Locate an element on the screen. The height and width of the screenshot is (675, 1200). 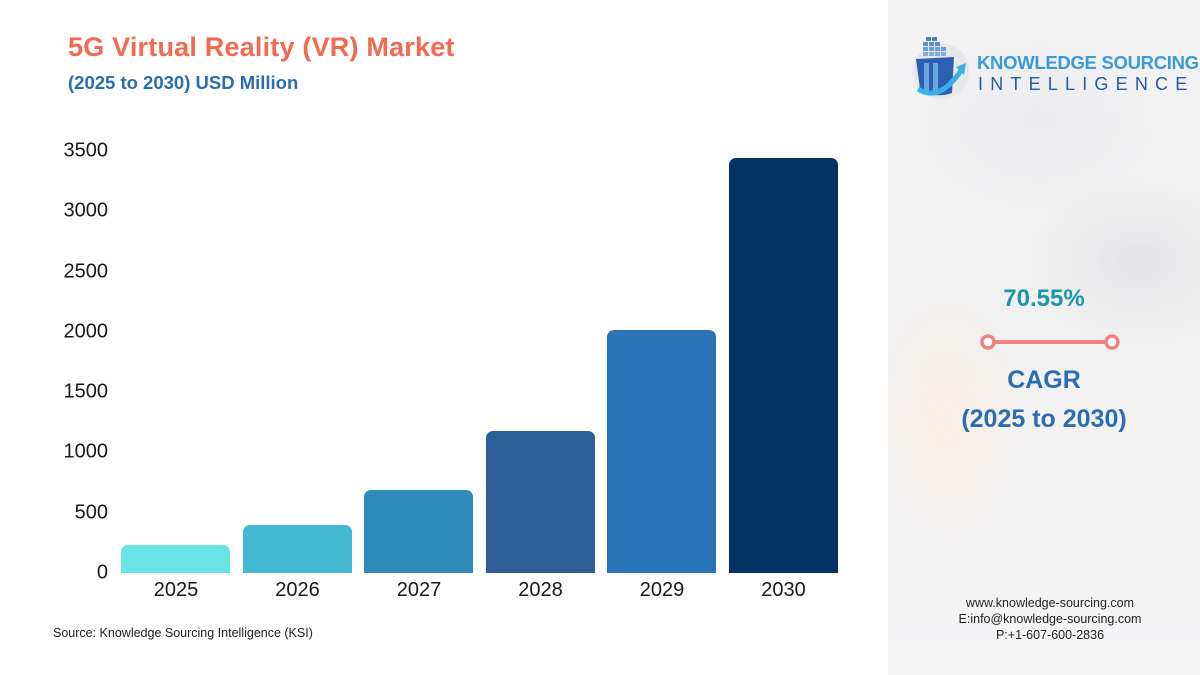
cagr-divider-icon is located at coordinates (1050, 342).